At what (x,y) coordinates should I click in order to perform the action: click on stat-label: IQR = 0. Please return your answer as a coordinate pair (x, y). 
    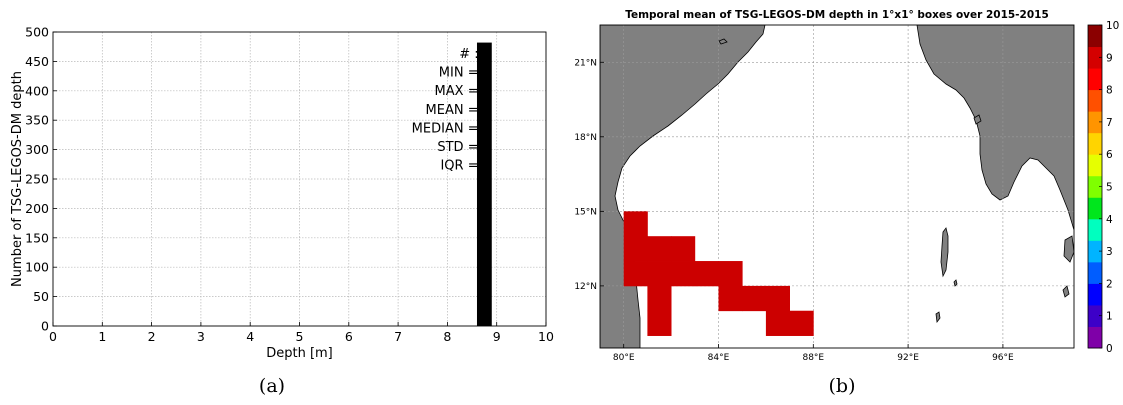
    Looking at the image, I should click on (465, 166).